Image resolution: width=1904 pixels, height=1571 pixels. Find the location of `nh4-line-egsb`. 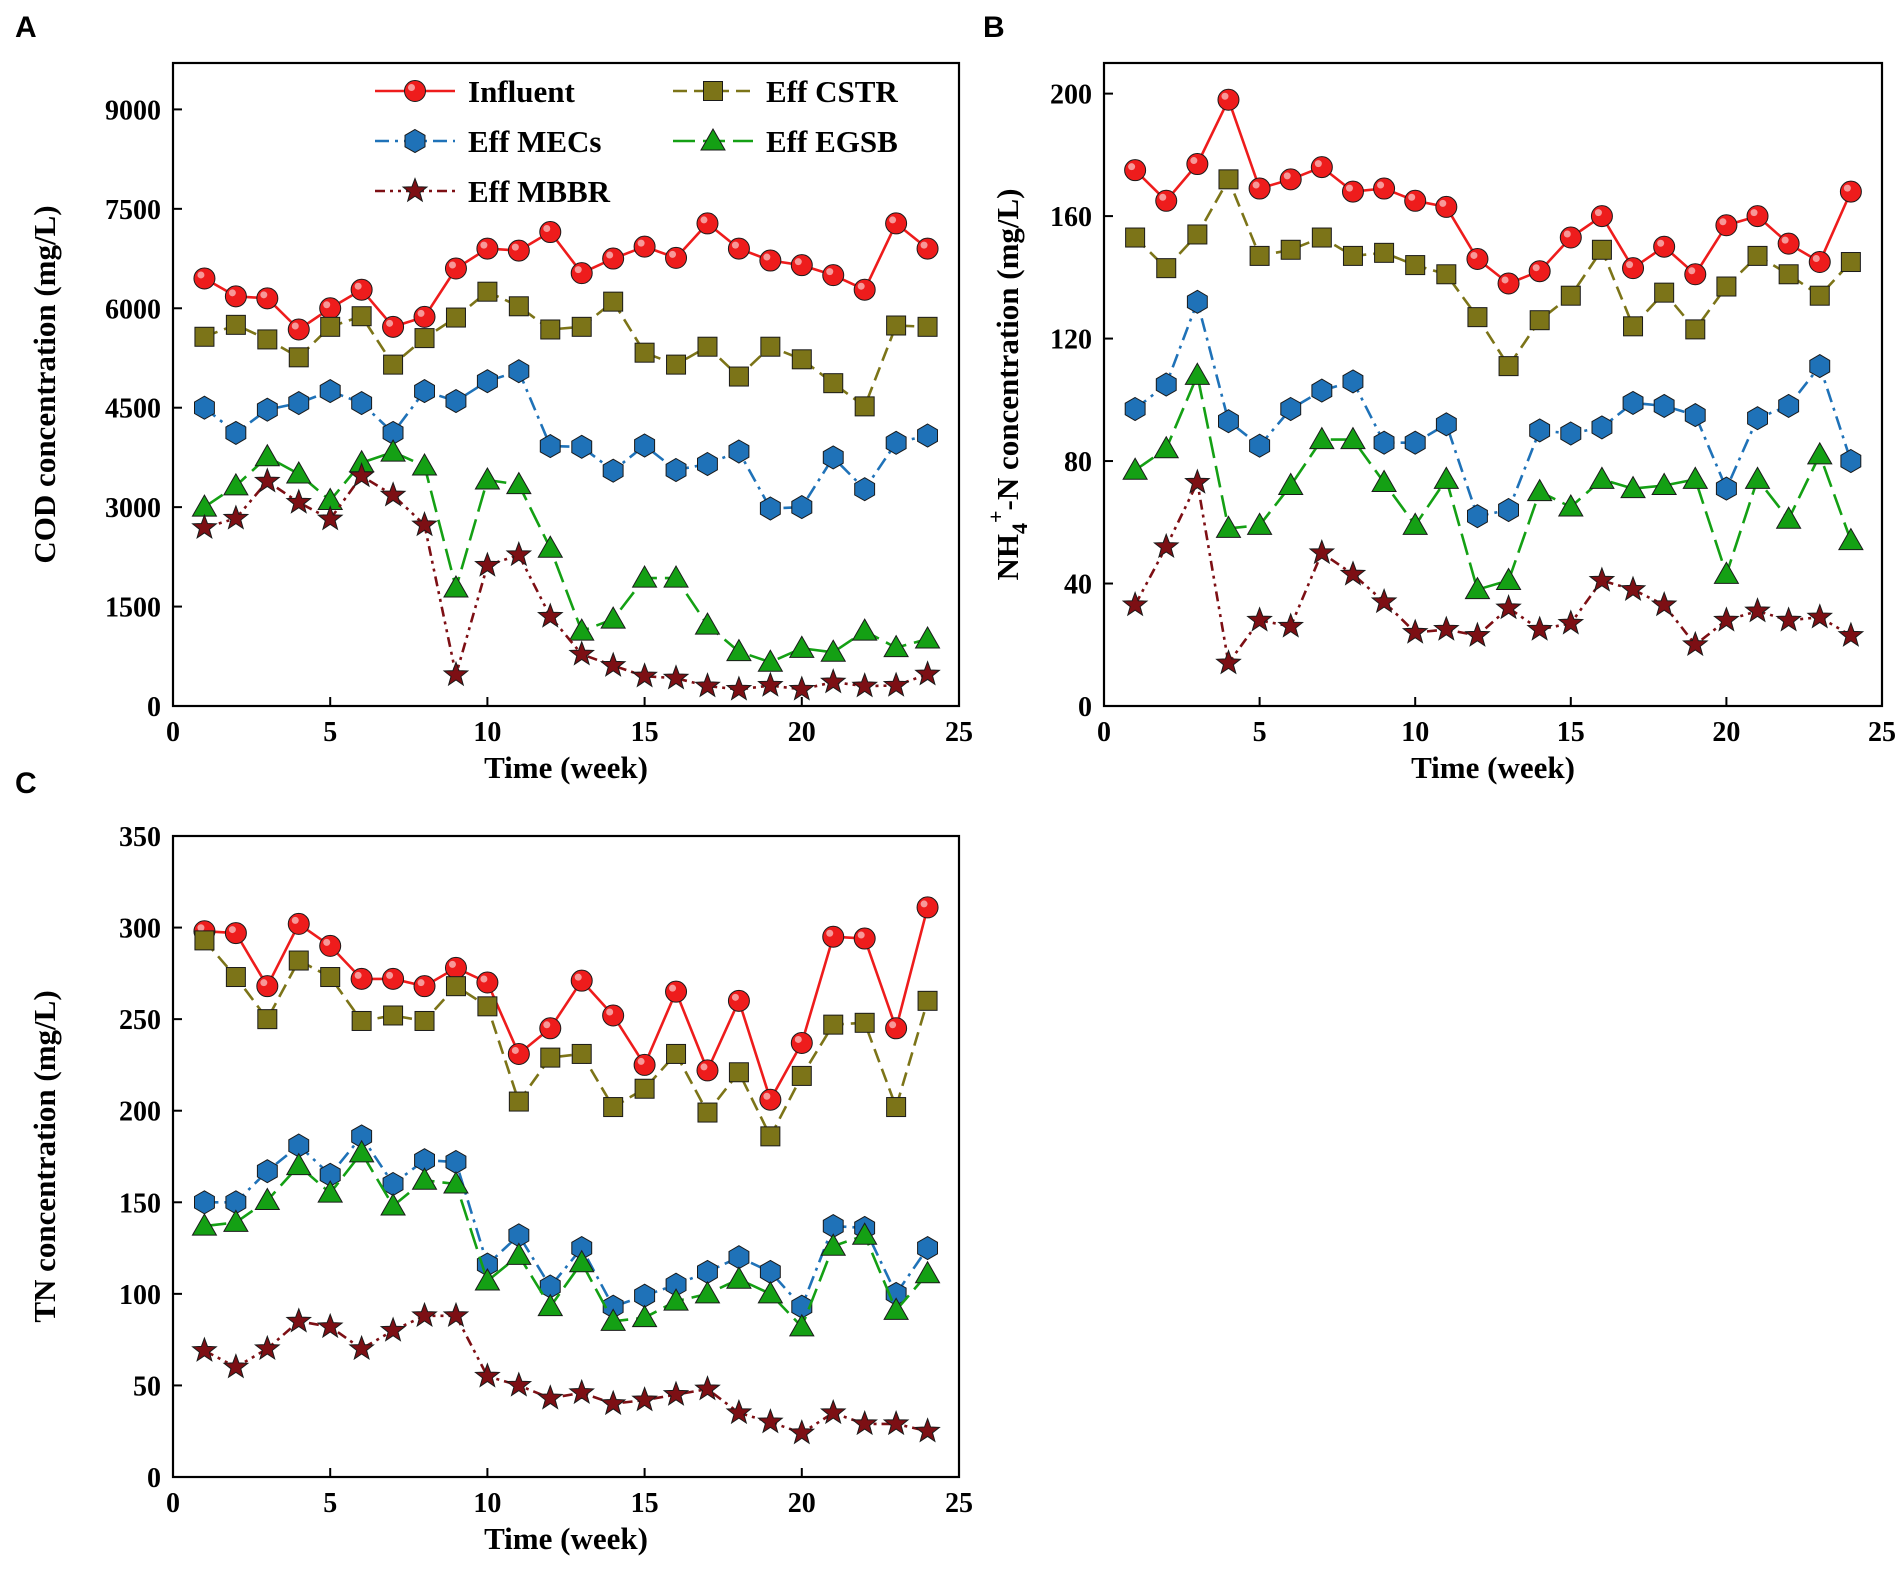

nh4-line-egsb is located at coordinates (1493, 482).